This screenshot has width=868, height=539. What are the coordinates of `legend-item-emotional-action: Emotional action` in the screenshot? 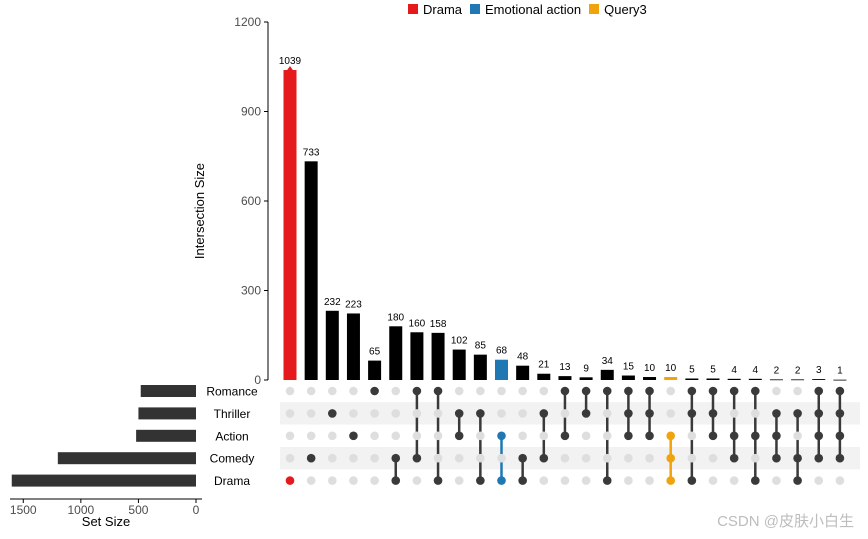 It's located at (525, 9).